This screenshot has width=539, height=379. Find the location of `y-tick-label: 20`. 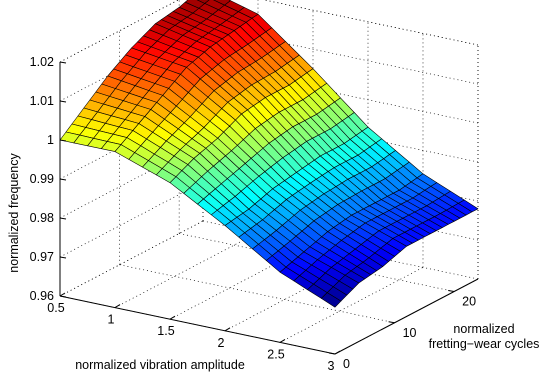

y-tick-label: 20 is located at coordinates (469, 302).